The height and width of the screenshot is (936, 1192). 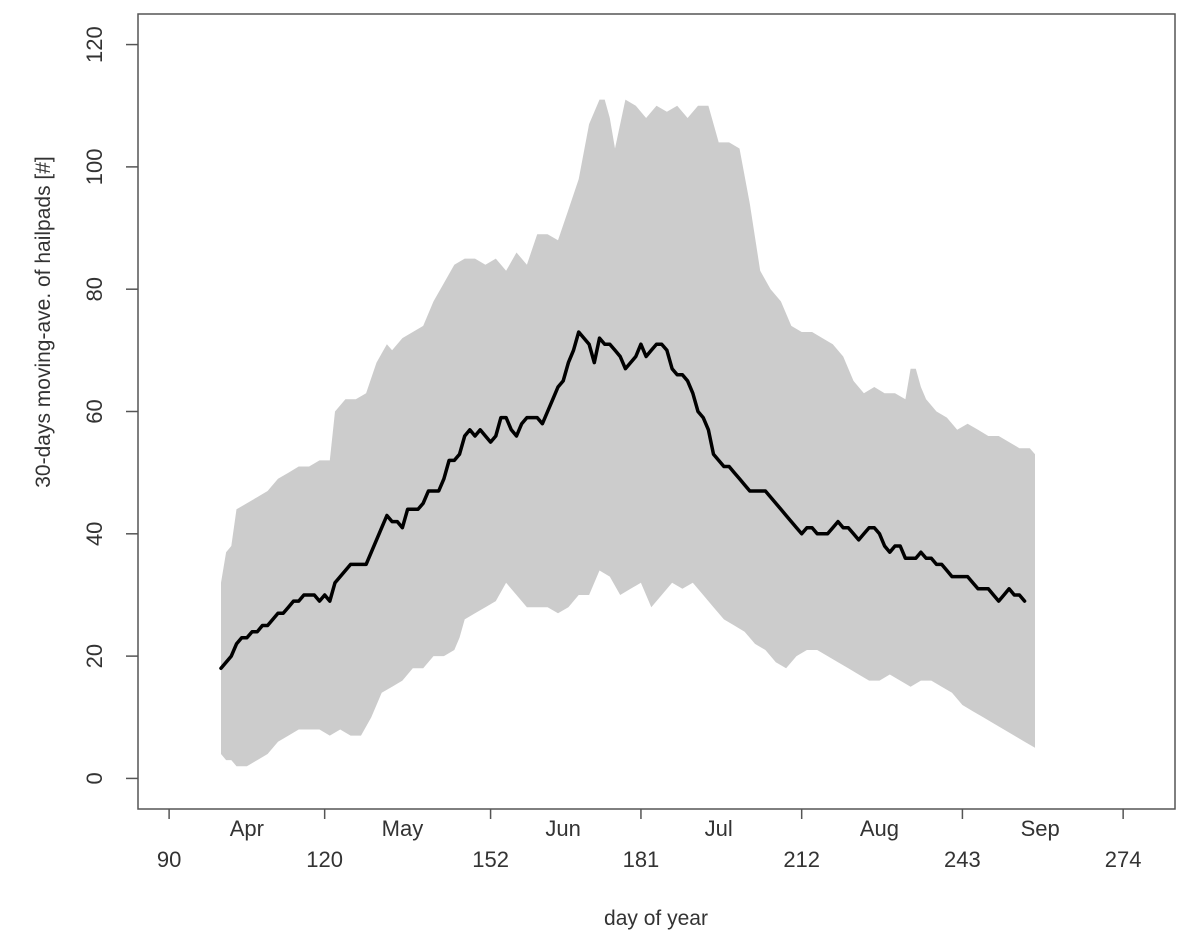 I want to click on x-tick-label: 90, so click(x=169, y=859).